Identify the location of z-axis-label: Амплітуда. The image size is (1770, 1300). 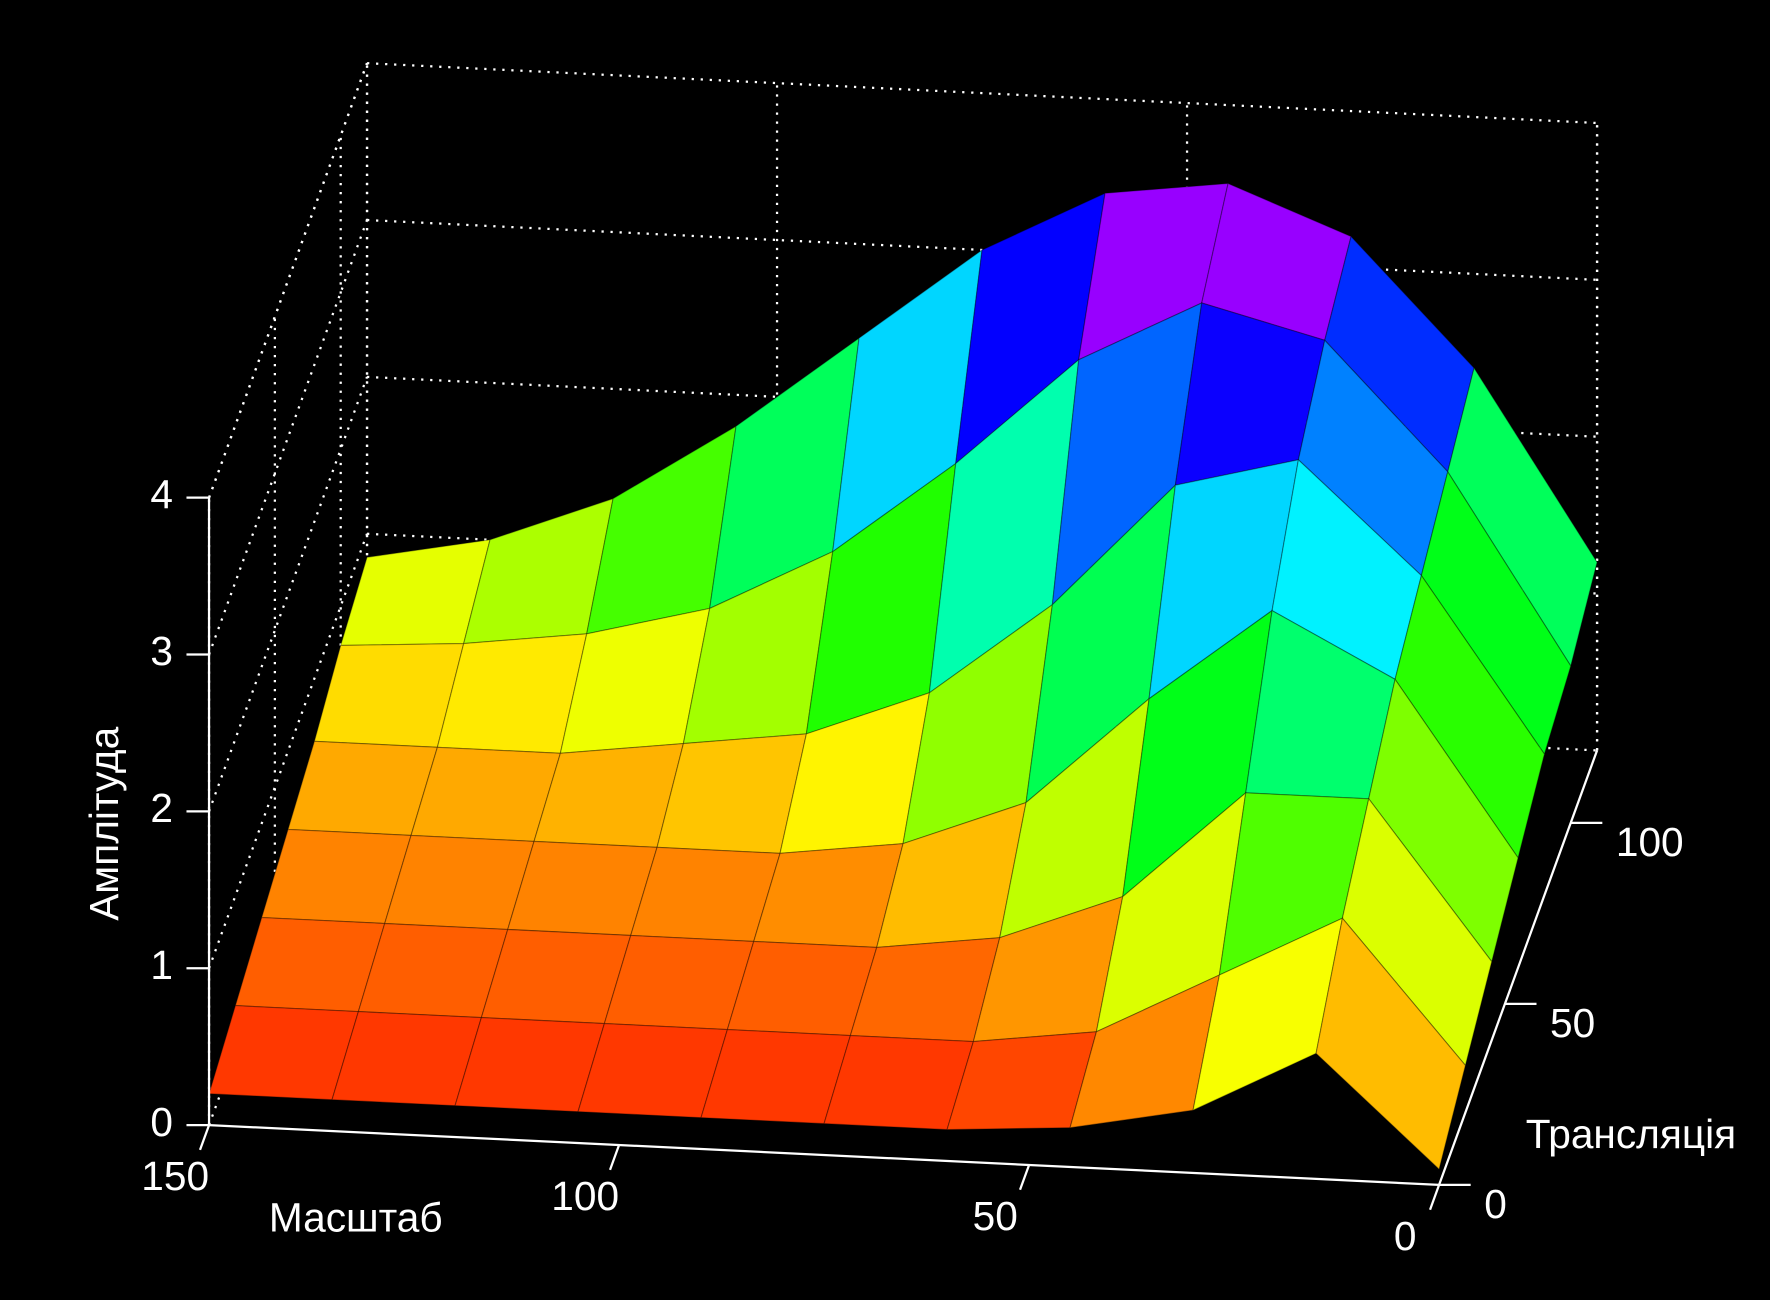
(104, 823).